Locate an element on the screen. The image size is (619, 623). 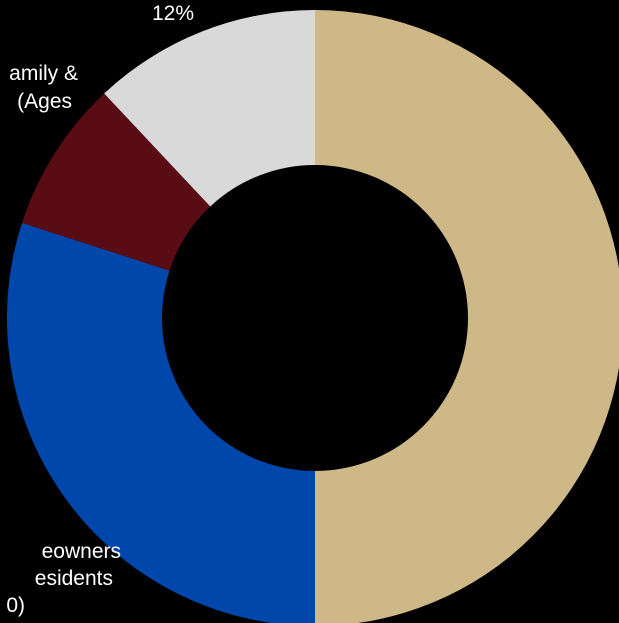
family-label-clipped: amily & (Ages is located at coordinates (40, 90).